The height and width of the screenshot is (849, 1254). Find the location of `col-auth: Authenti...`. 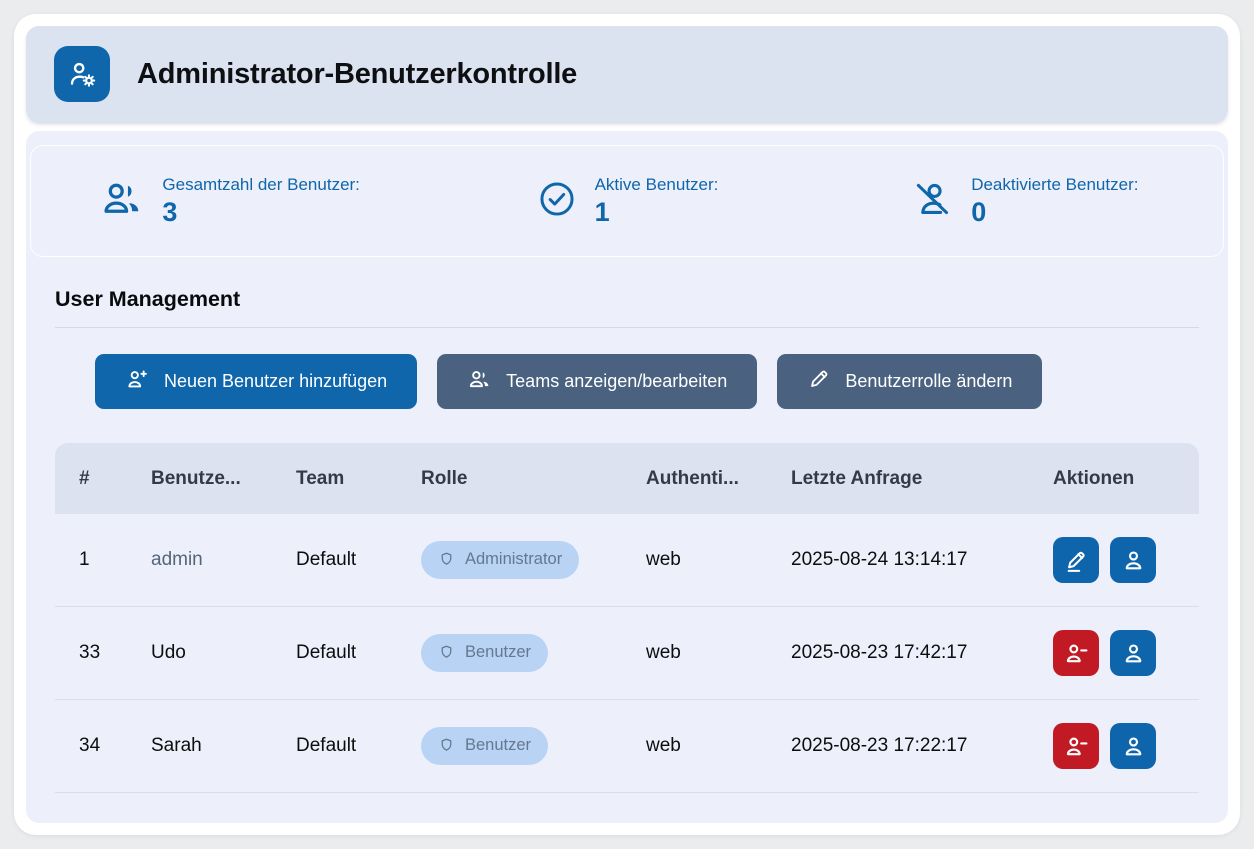

col-auth: Authenti... is located at coordinates (692, 478).